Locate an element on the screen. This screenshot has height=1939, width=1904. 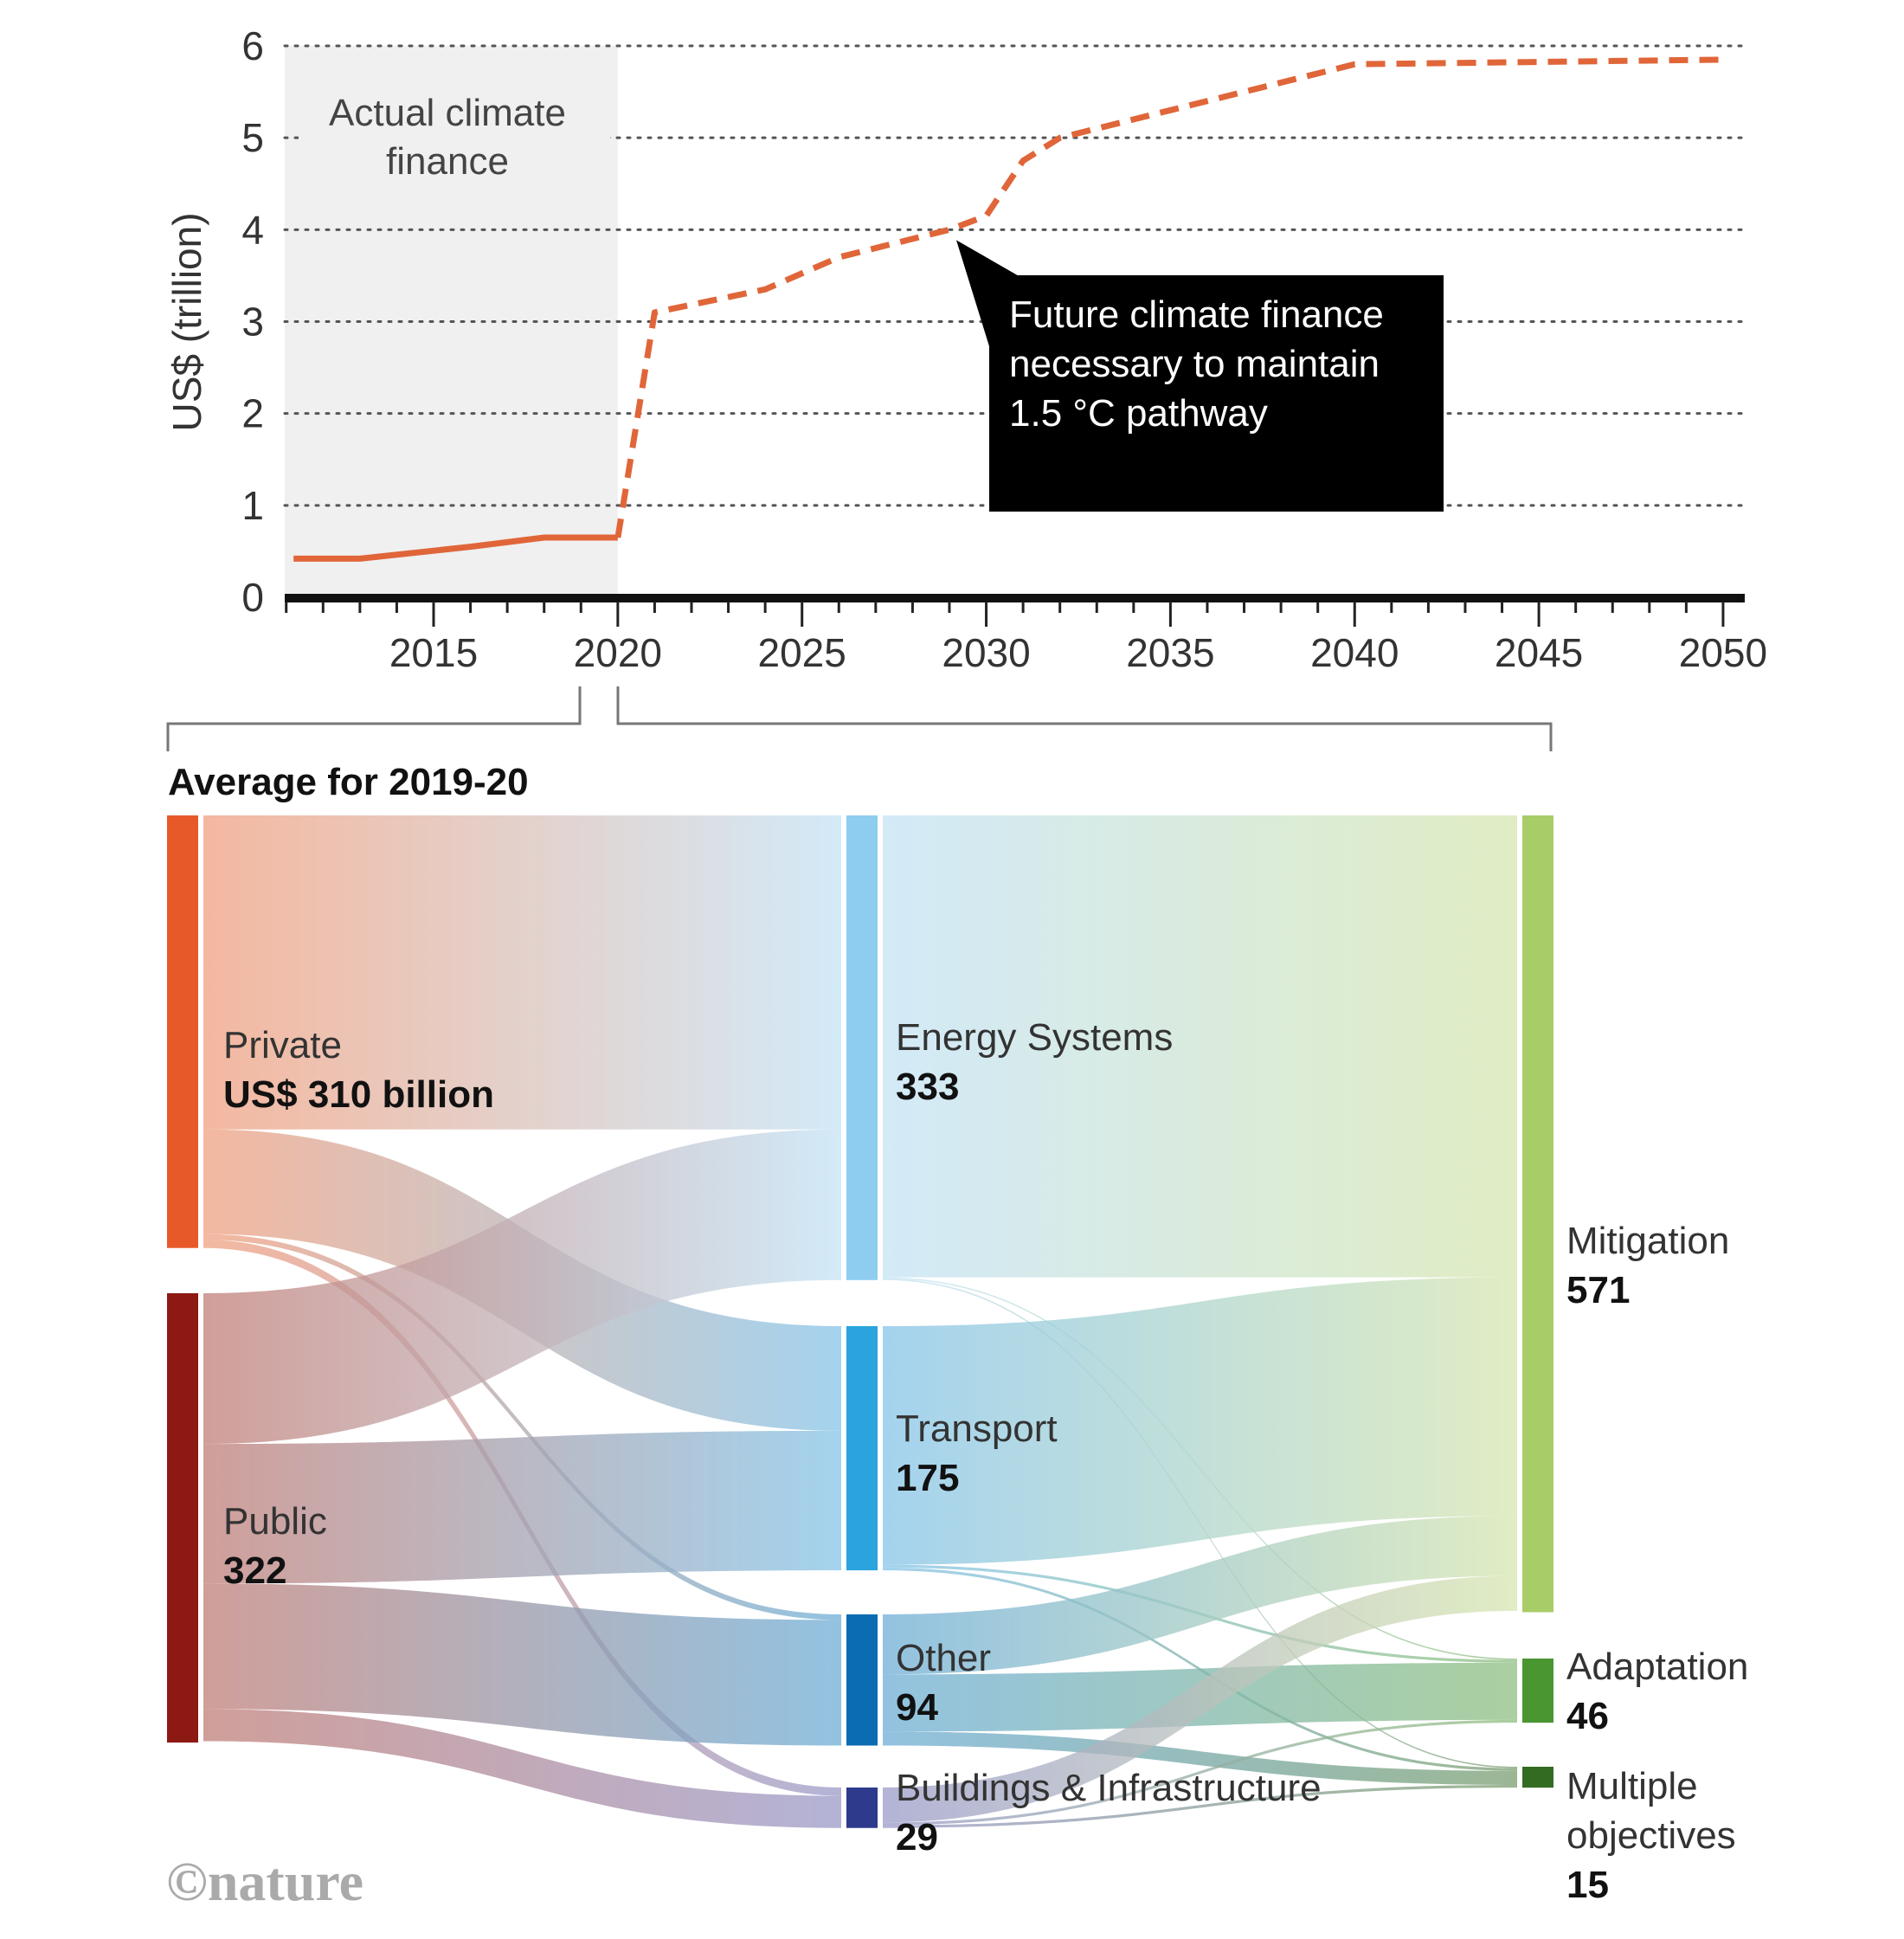
node-value-mitigation: 571 is located at coordinates (1598, 1290).